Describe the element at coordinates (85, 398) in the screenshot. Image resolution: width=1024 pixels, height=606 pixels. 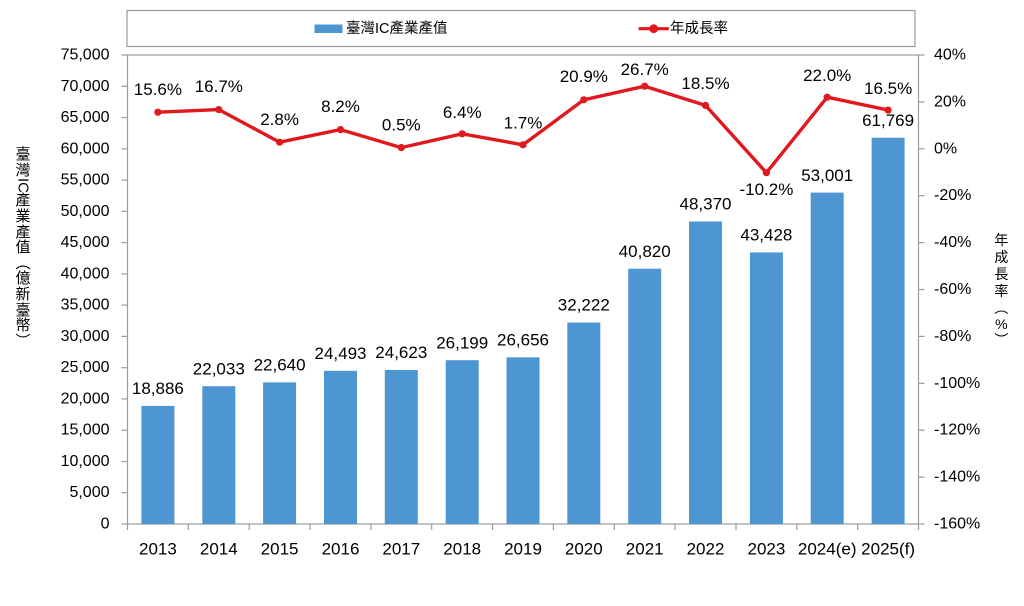
I see `svg-text: 20,000` at that location.